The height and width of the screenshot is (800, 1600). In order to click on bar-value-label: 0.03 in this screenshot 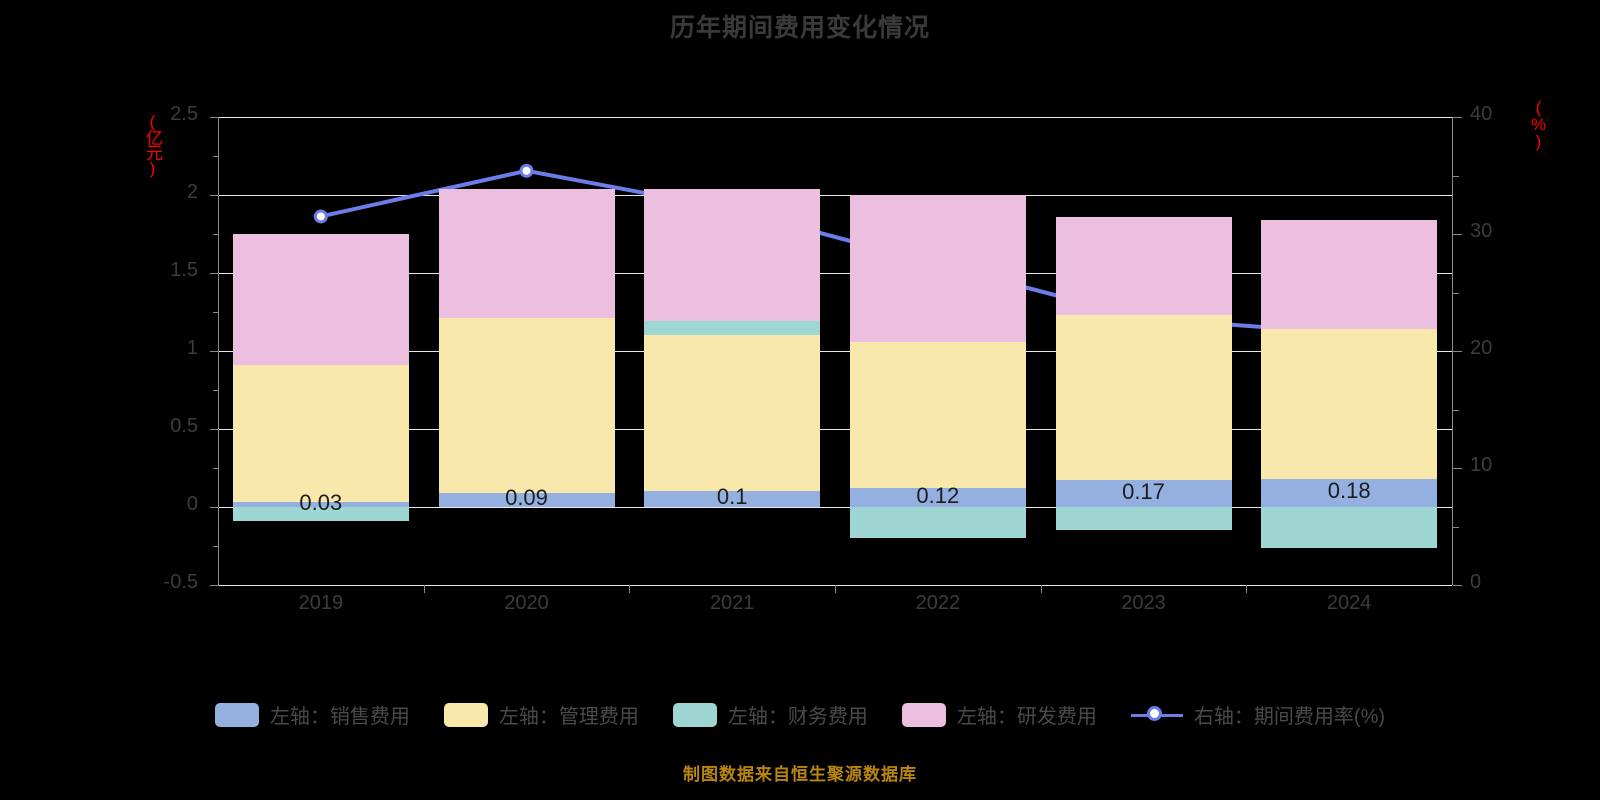, I will do `click(321, 502)`.